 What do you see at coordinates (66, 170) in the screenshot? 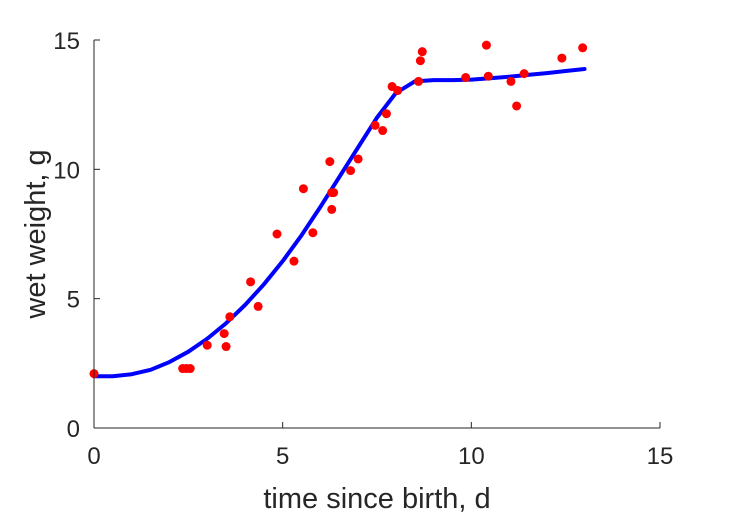
I see `y-tick-label: 10` at bounding box center [66, 170].